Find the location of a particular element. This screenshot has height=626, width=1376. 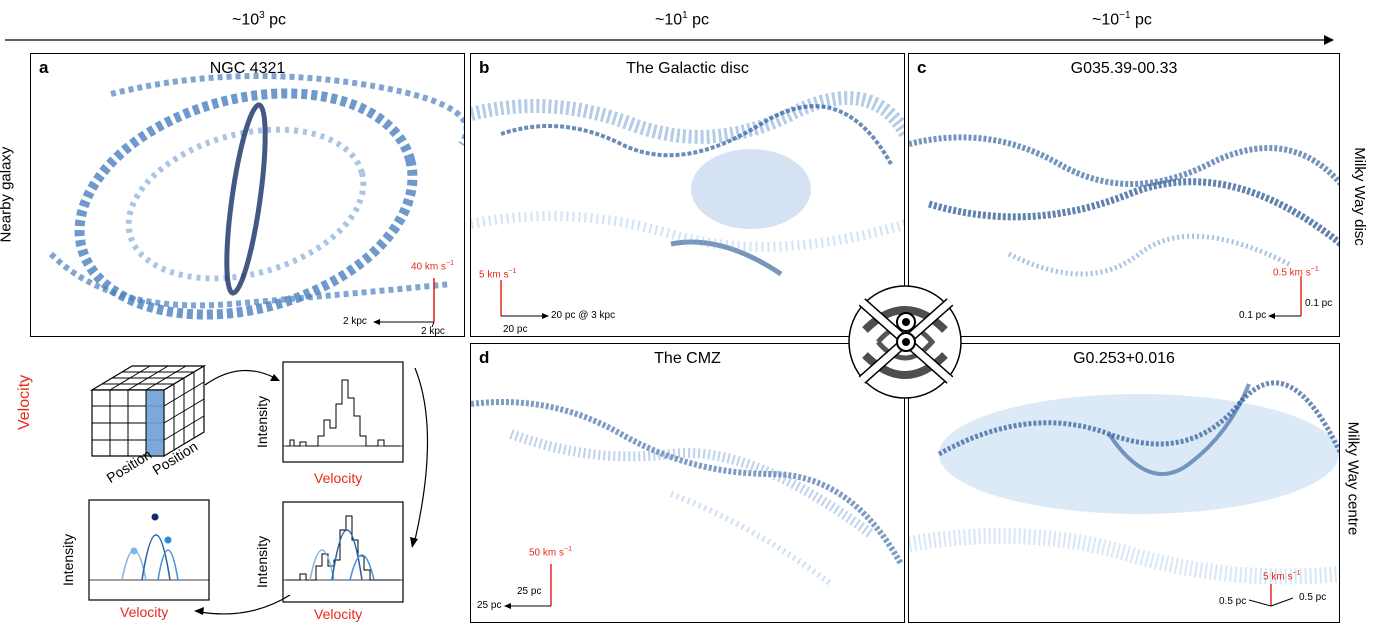

panel-d-title: The CMZ is located at coordinates (687, 358).